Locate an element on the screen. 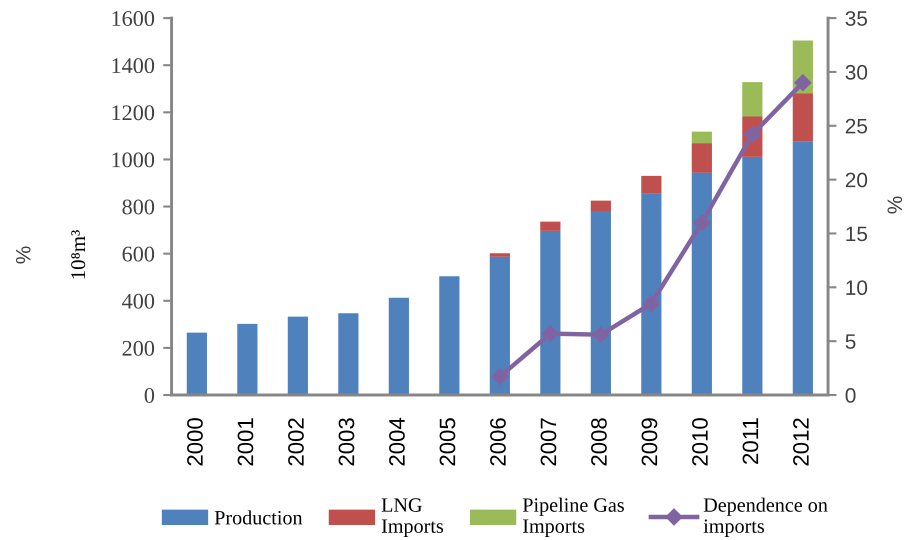 Image resolution: width=908 pixels, height=540 pixels. legend-label: Production is located at coordinates (258, 517).